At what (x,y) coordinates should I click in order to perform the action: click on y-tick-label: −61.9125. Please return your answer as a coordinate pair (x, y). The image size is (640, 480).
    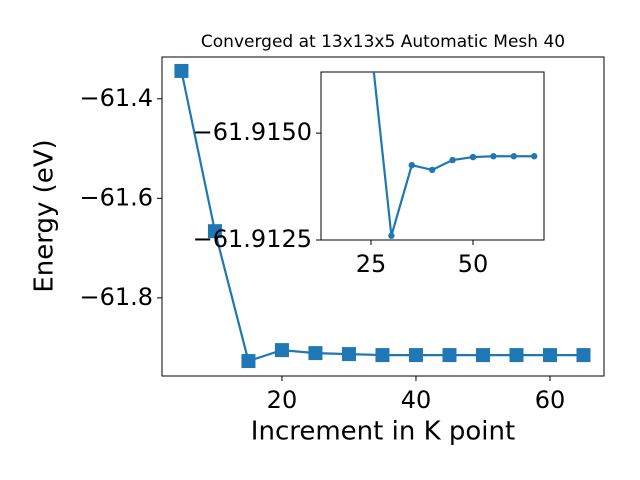
    Looking at the image, I should click on (252, 239).